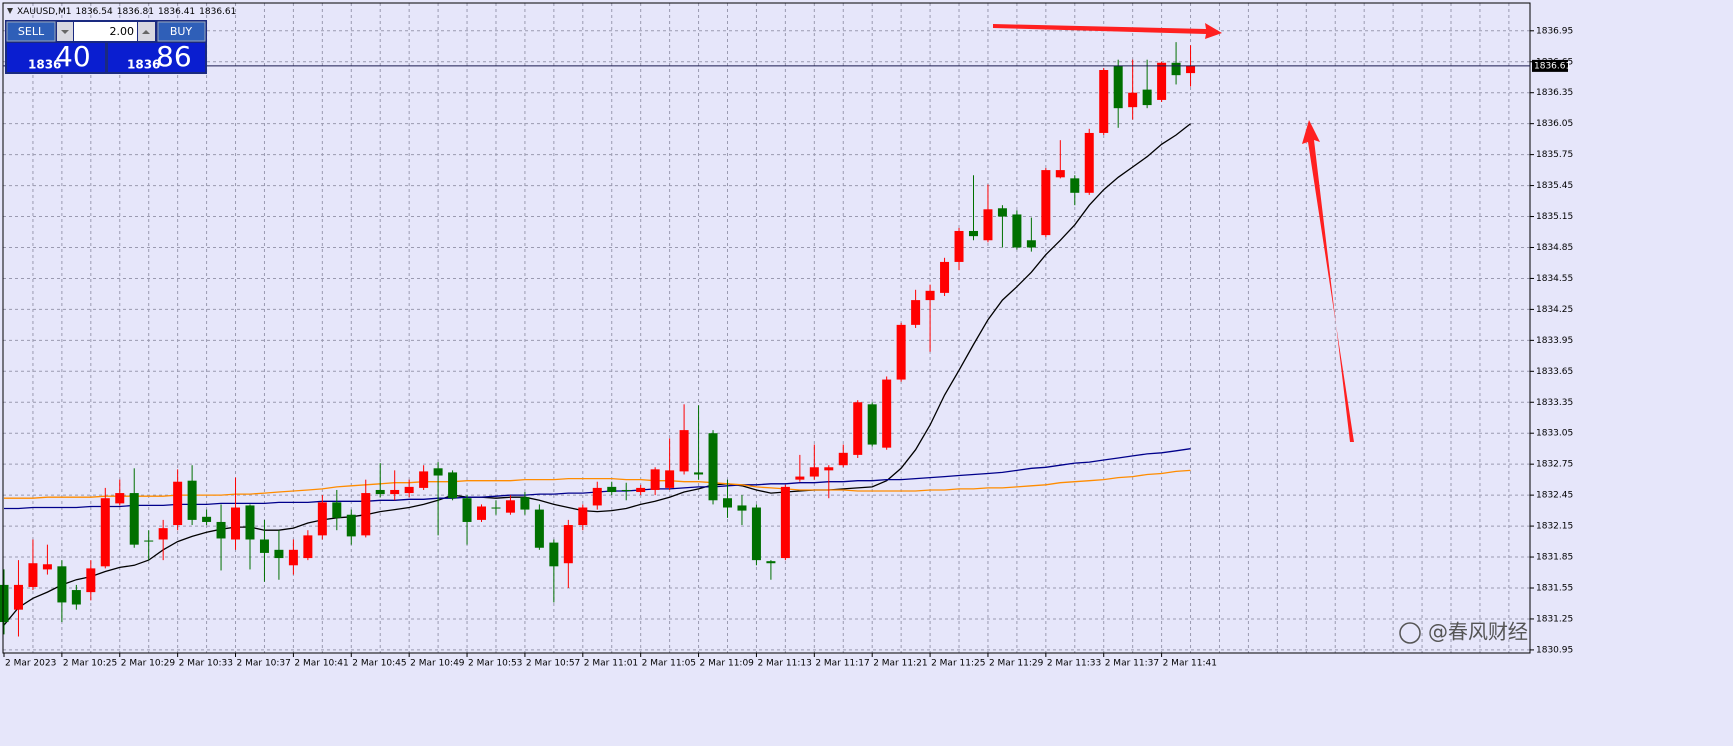 The image size is (1733, 746). What do you see at coordinates (176, 12) in the screenshot?
I see `header-low: 1836.41` at bounding box center [176, 12].